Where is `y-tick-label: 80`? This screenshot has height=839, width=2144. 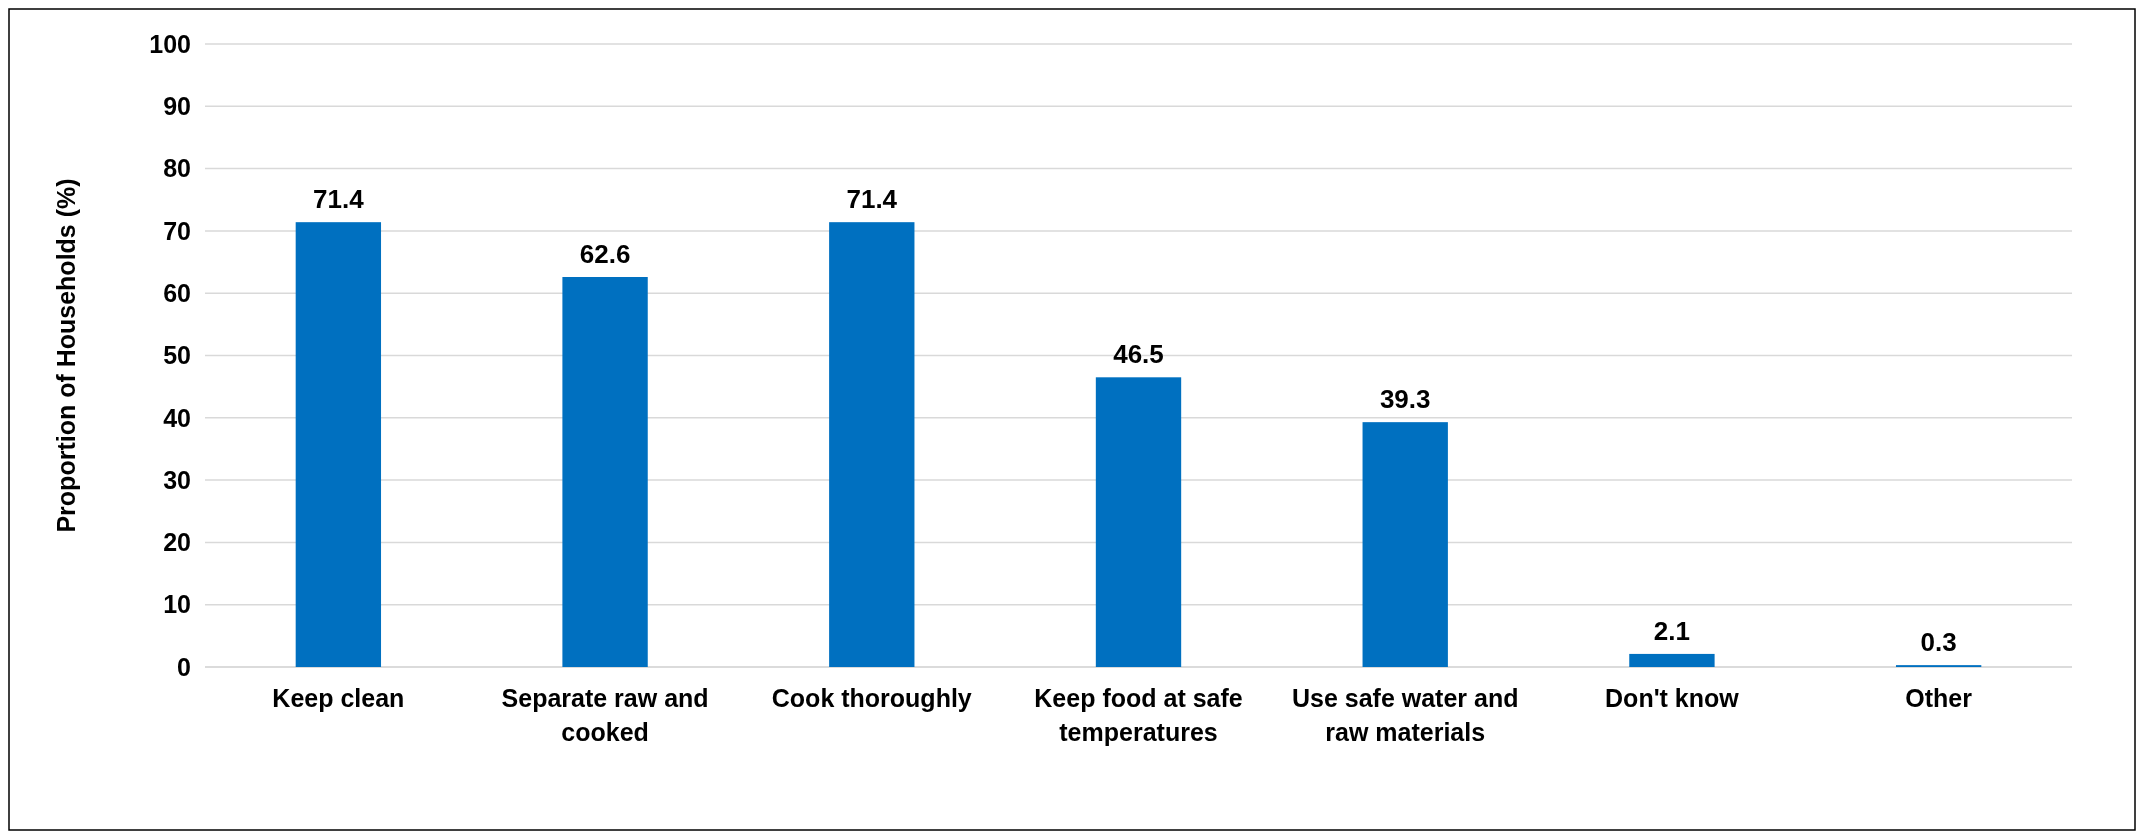
y-tick-label: 80 is located at coordinates (177, 168).